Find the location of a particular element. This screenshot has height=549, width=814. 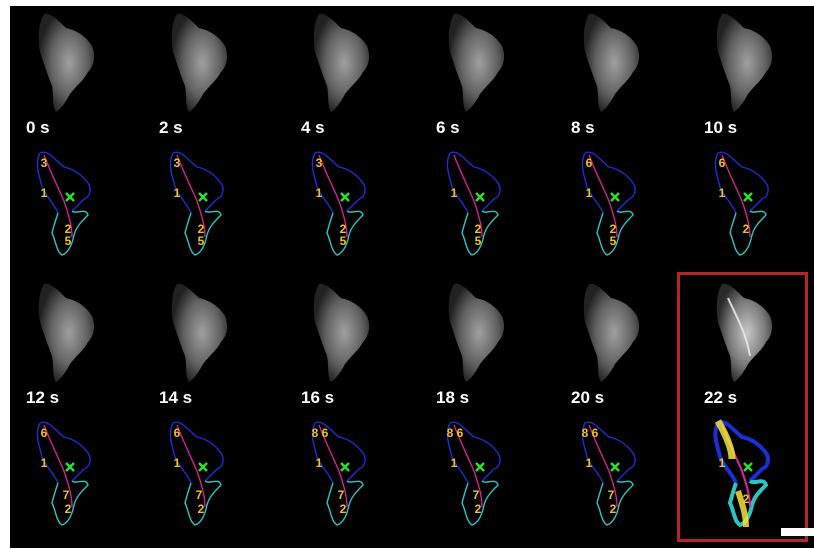

cell-tracking-overlay: 6 1 2 is located at coordinates (741, 203).